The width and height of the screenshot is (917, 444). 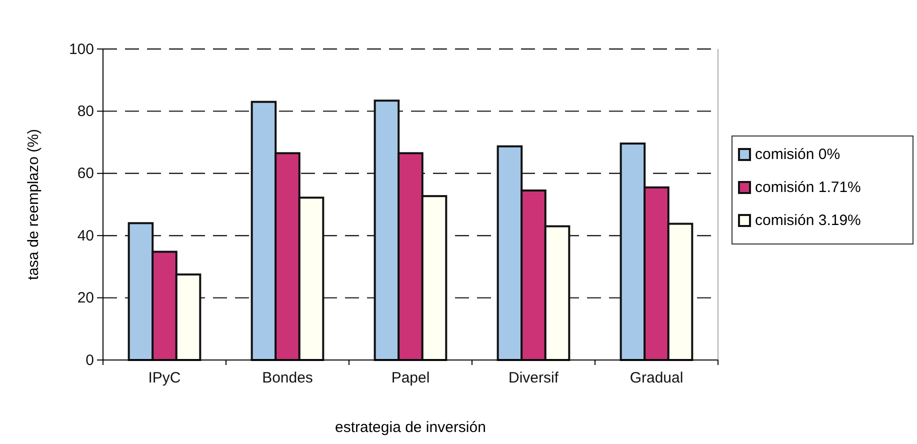 What do you see at coordinates (410, 378) in the screenshot?
I see `x-tick-label: Papel` at bounding box center [410, 378].